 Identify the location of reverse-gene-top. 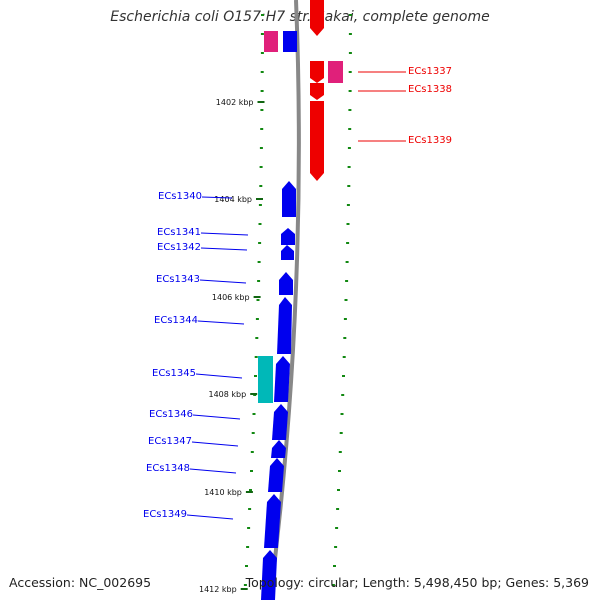
(317, 18).